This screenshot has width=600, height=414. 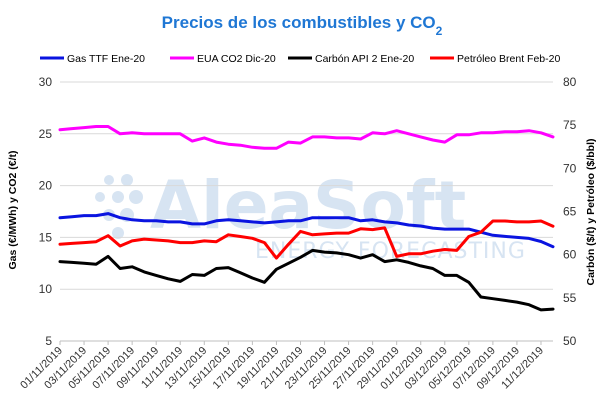 What do you see at coordinates (364, 59) in the screenshot?
I see `legend-label-2: Carbón API 2 Ene-20` at bounding box center [364, 59].